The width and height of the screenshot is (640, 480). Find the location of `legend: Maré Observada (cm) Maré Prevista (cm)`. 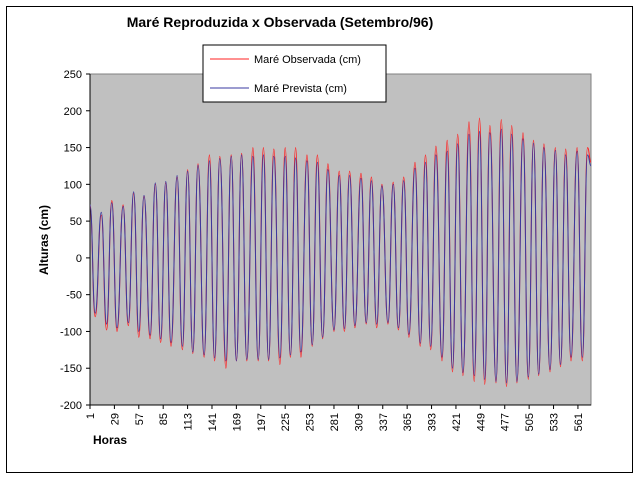

legend: Maré Observada (cm) Maré Prevista (cm) is located at coordinates (294, 73).